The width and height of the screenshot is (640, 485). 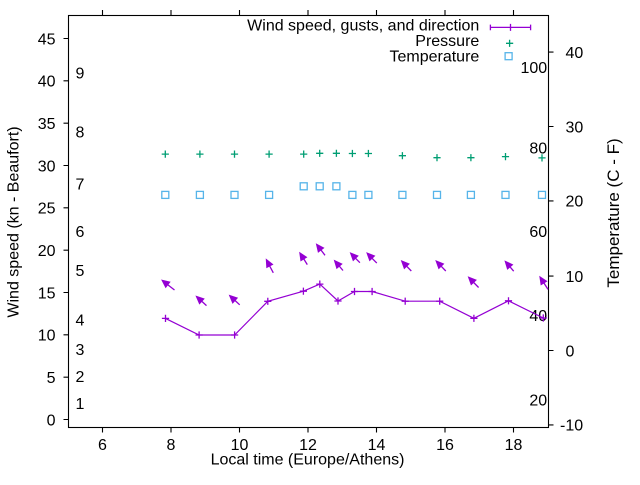 What do you see at coordinates (80, 350) in the screenshot?
I see `svg-text: 3` at bounding box center [80, 350].